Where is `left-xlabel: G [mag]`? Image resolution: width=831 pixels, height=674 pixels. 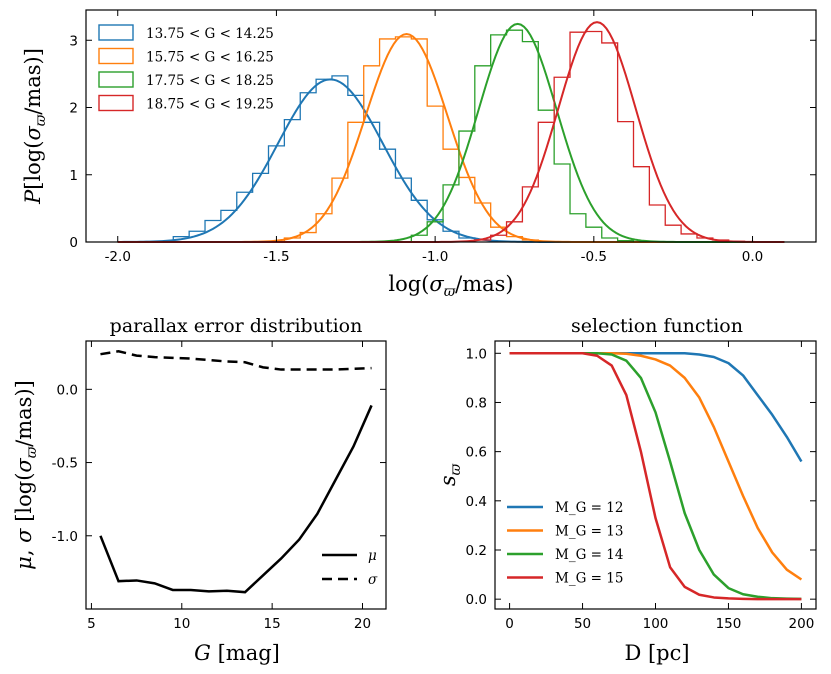
left-xlabel: G [mag] is located at coordinates (237, 653).